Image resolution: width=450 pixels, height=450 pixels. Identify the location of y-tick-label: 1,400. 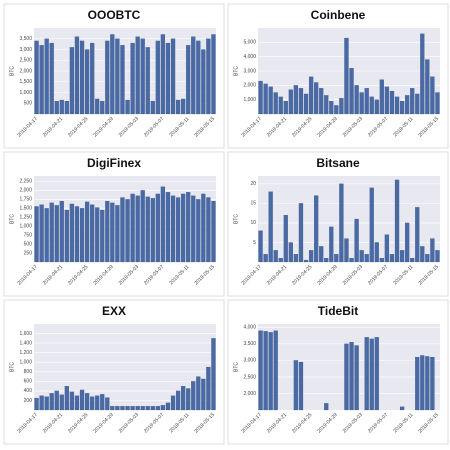
(25, 343).